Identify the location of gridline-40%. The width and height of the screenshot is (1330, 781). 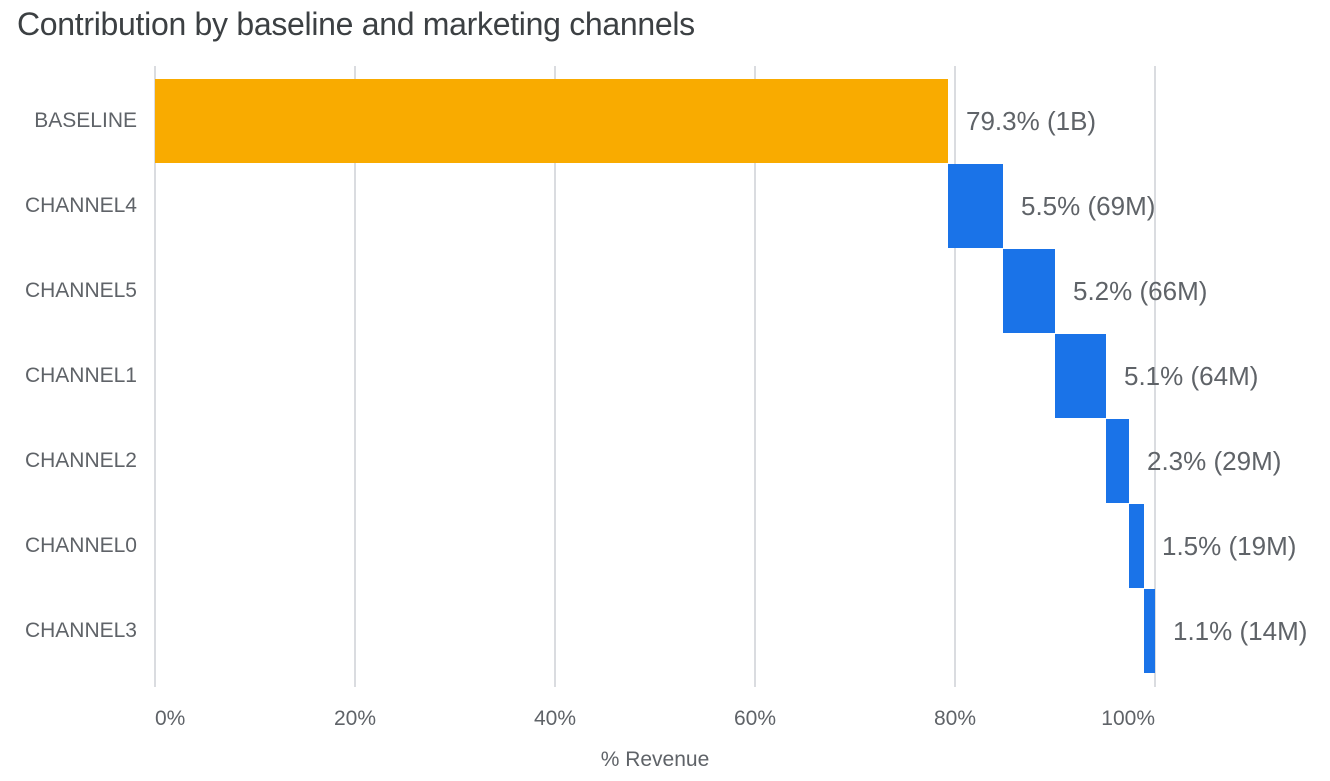
(555, 376).